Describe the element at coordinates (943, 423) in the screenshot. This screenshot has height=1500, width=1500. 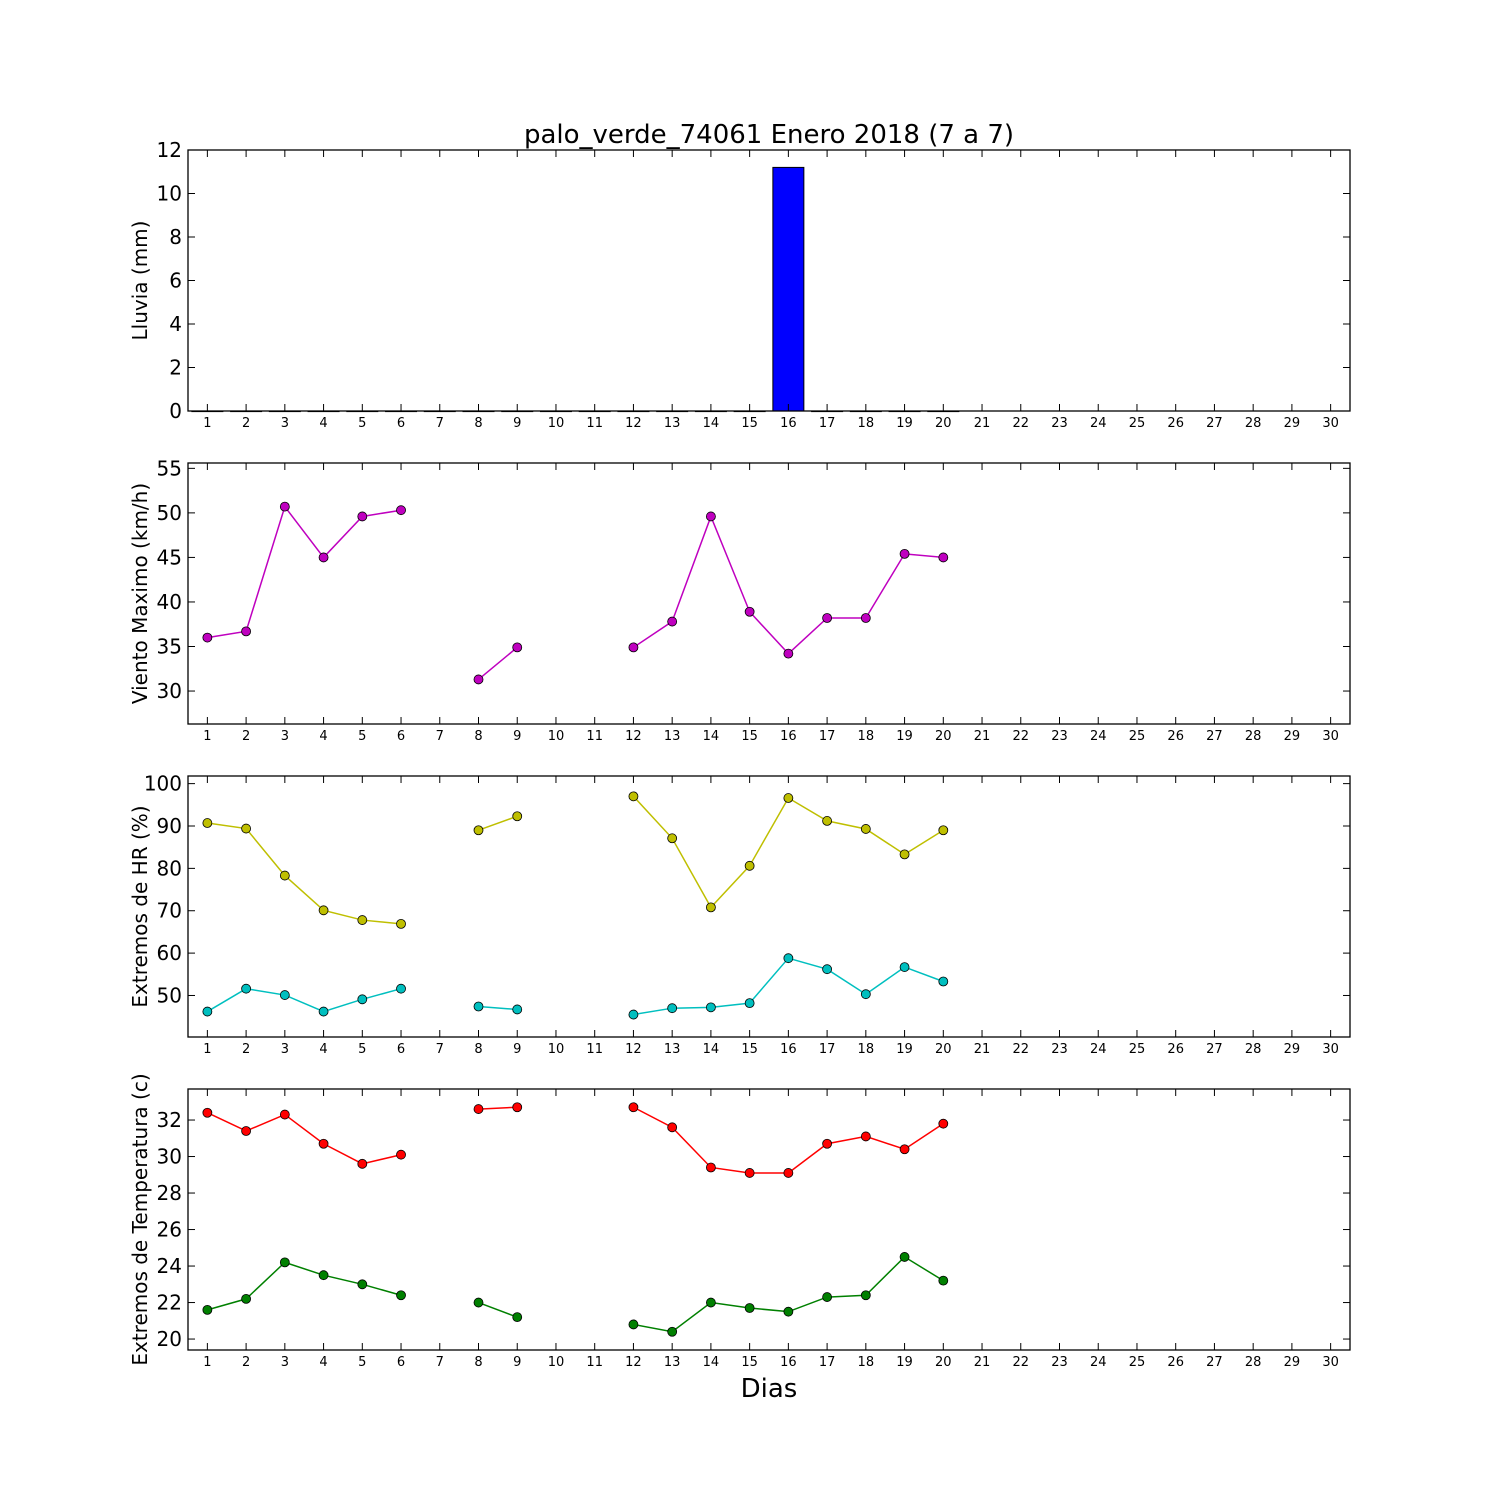
I see `x-tick-label: 20` at that location.